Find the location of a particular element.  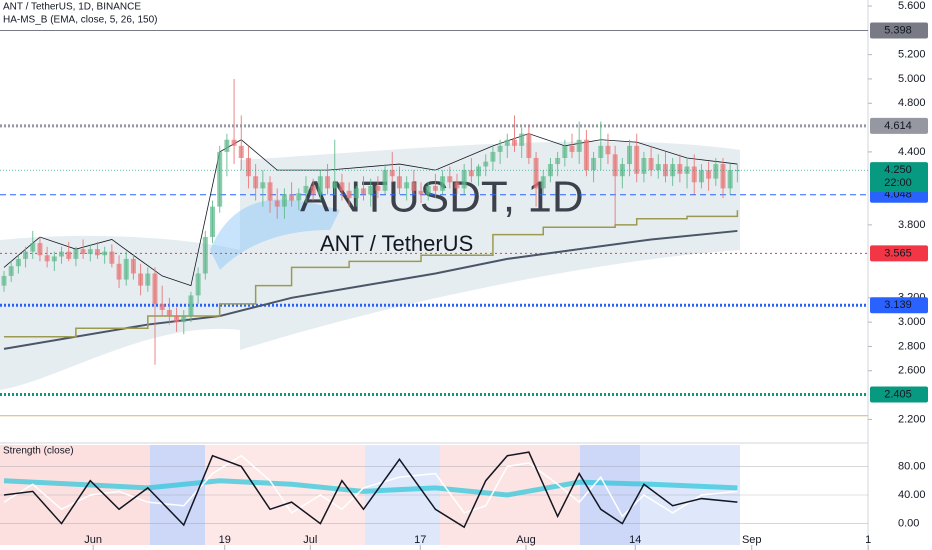

x-tick-label: Sep is located at coordinates (752, 540).